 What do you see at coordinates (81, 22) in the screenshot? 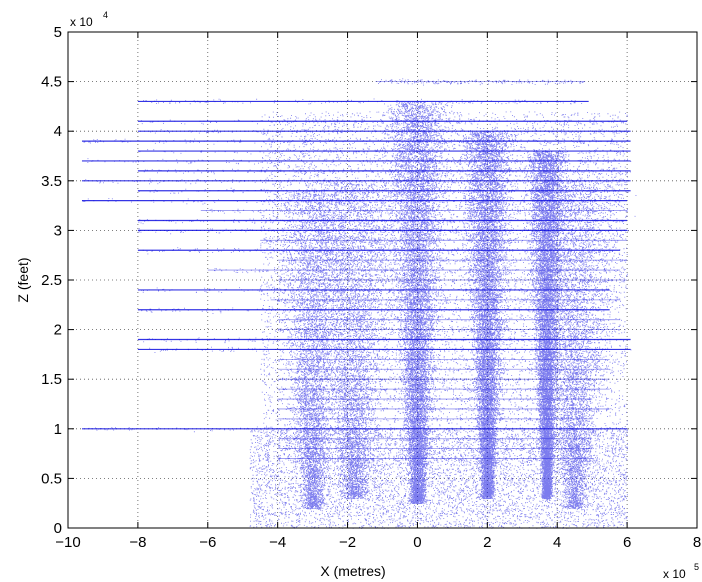
I see `y-multiplier-base: x 10` at bounding box center [81, 22].